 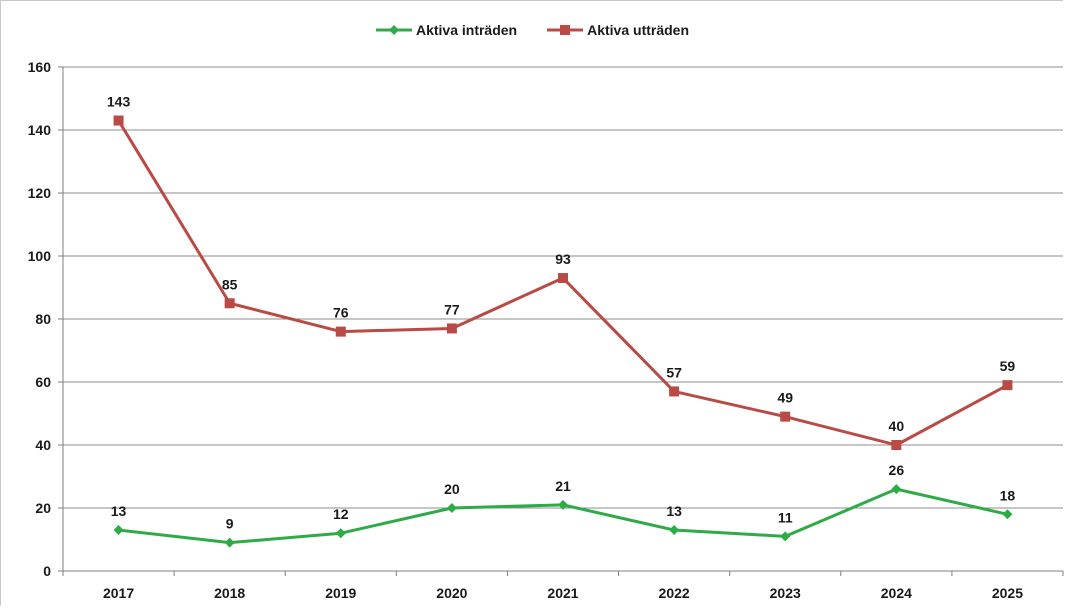 What do you see at coordinates (43, 445) in the screenshot?
I see `y-tick-label: 40` at bounding box center [43, 445].